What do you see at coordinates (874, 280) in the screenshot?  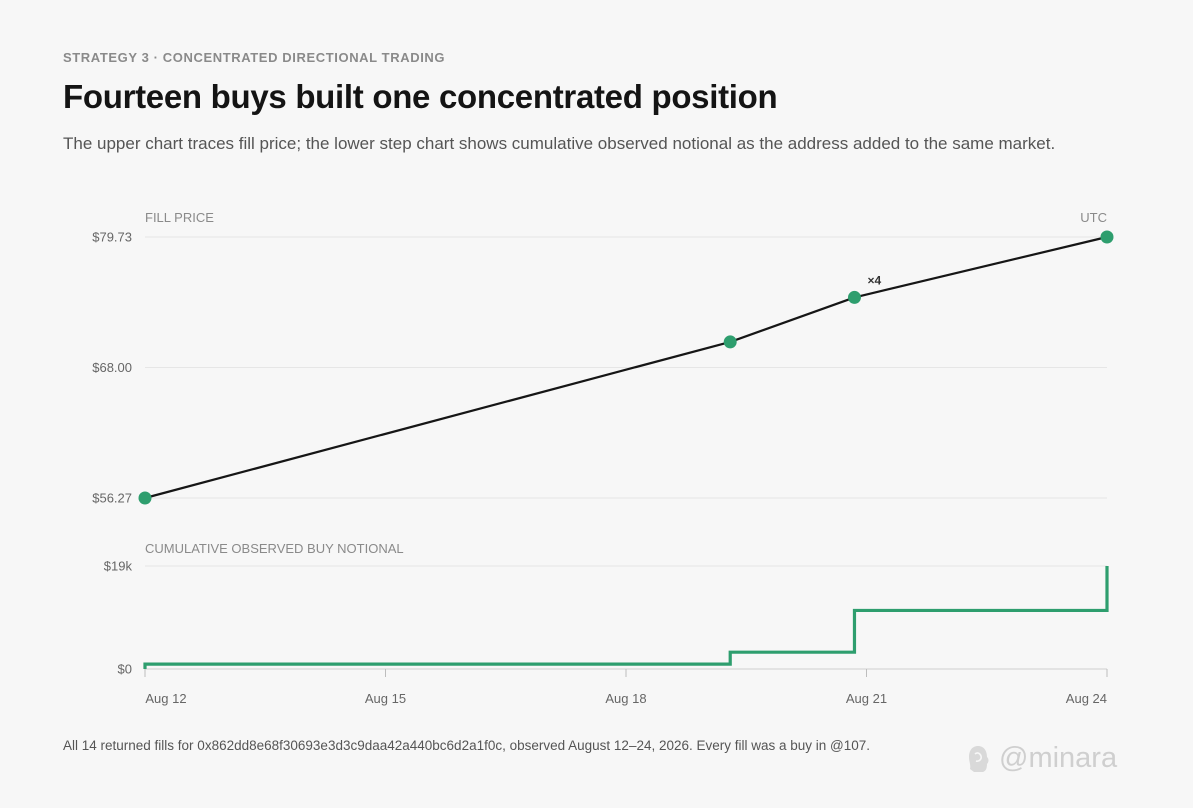 I see `price-point-label: ×4` at bounding box center [874, 280].